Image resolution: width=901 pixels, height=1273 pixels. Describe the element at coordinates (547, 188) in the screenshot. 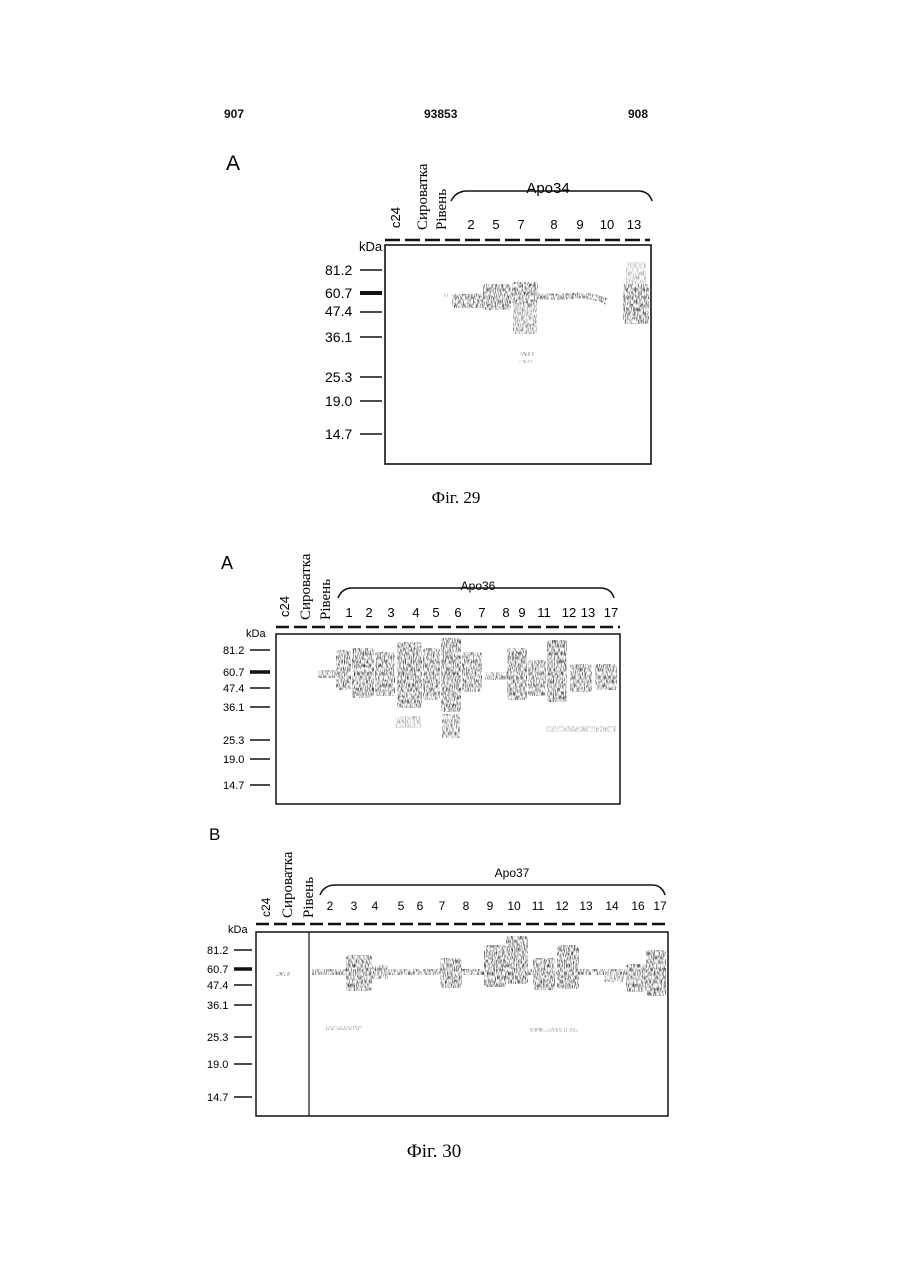

I see `group-label: Apo34` at that location.